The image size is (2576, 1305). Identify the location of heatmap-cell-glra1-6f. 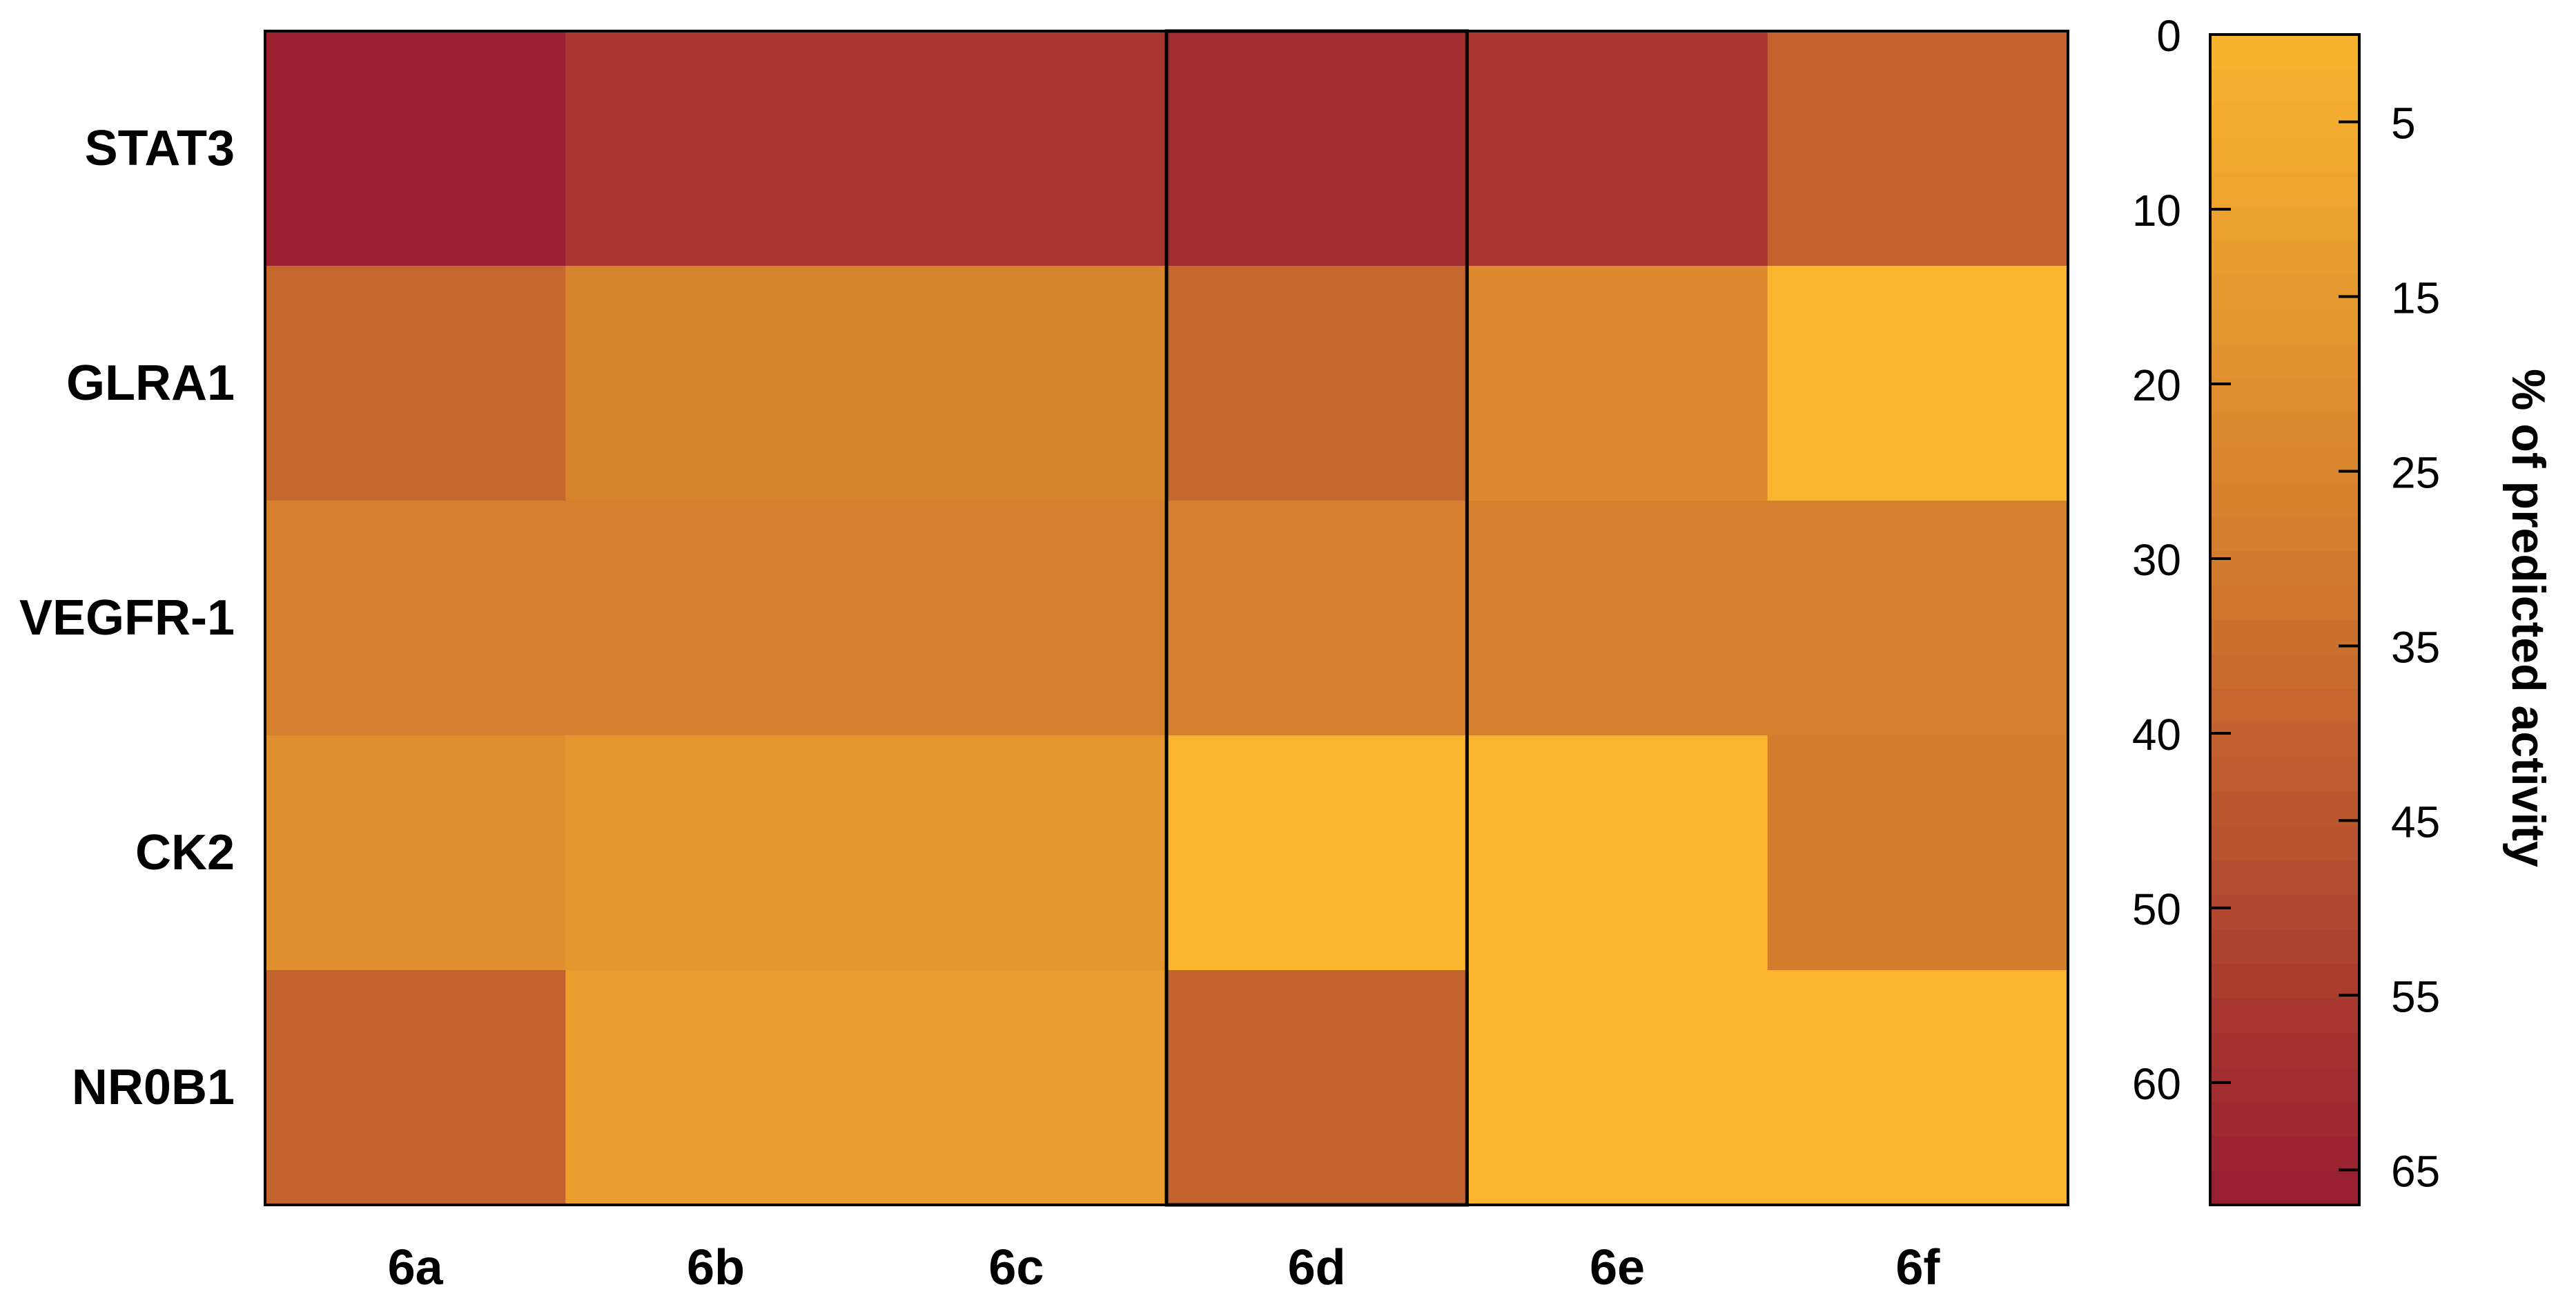
(1918, 383).